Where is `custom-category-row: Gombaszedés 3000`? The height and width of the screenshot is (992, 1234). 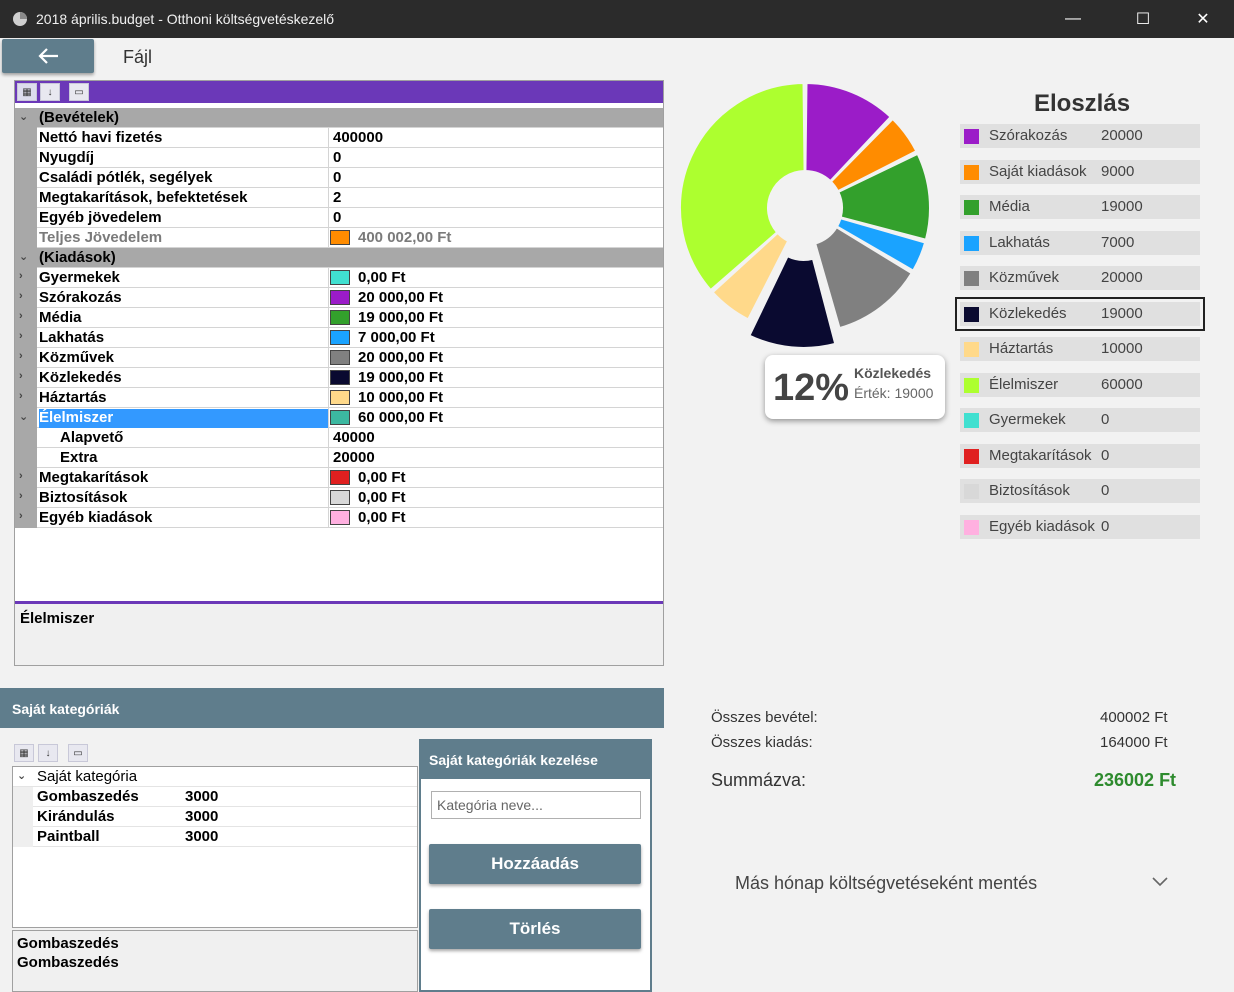 custom-category-row: Gombaszedés 3000 is located at coordinates (215, 797).